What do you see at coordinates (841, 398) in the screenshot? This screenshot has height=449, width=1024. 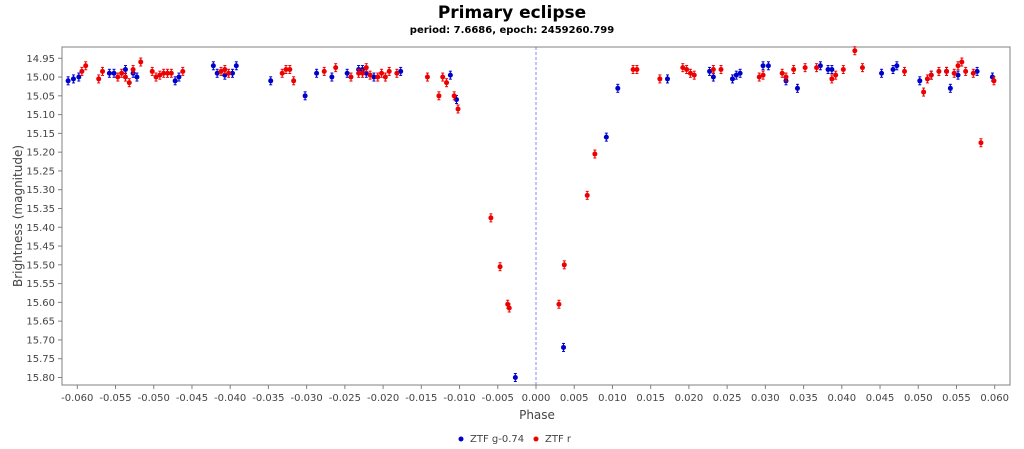 I see `x-tick-label: 0.040` at bounding box center [841, 398].